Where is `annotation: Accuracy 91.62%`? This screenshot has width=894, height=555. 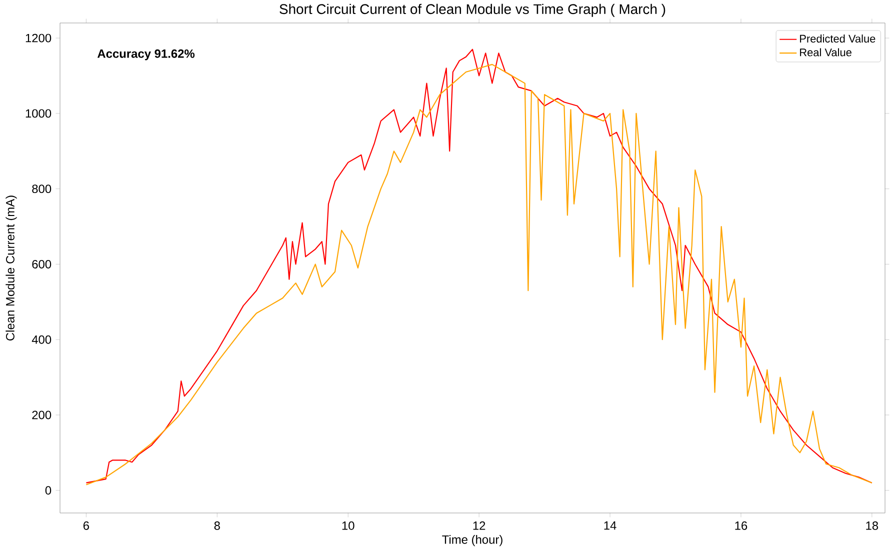 annotation: Accuracy 91.62% is located at coordinates (146, 54).